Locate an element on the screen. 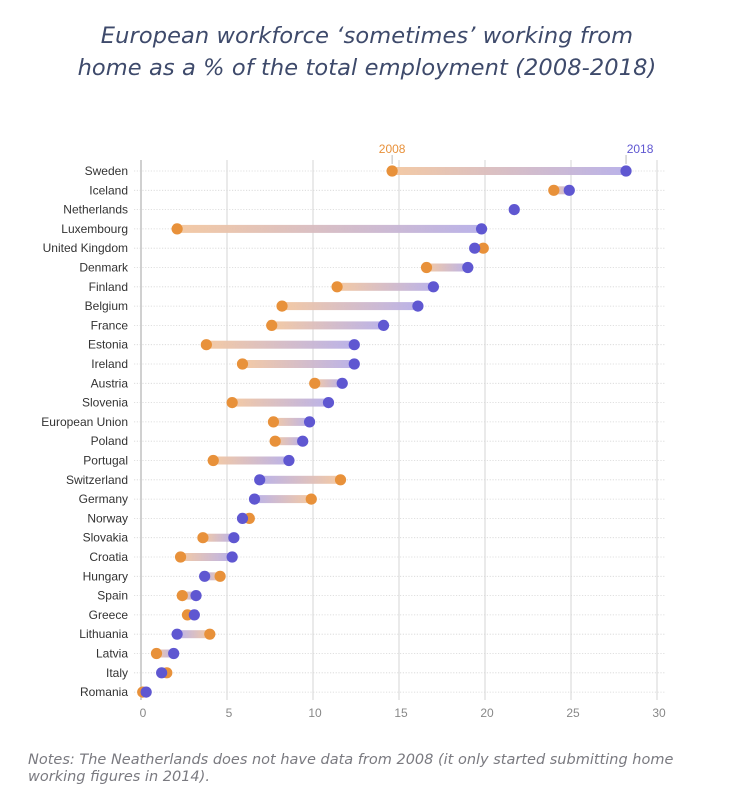  category-label: Spain is located at coordinates (112, 596).